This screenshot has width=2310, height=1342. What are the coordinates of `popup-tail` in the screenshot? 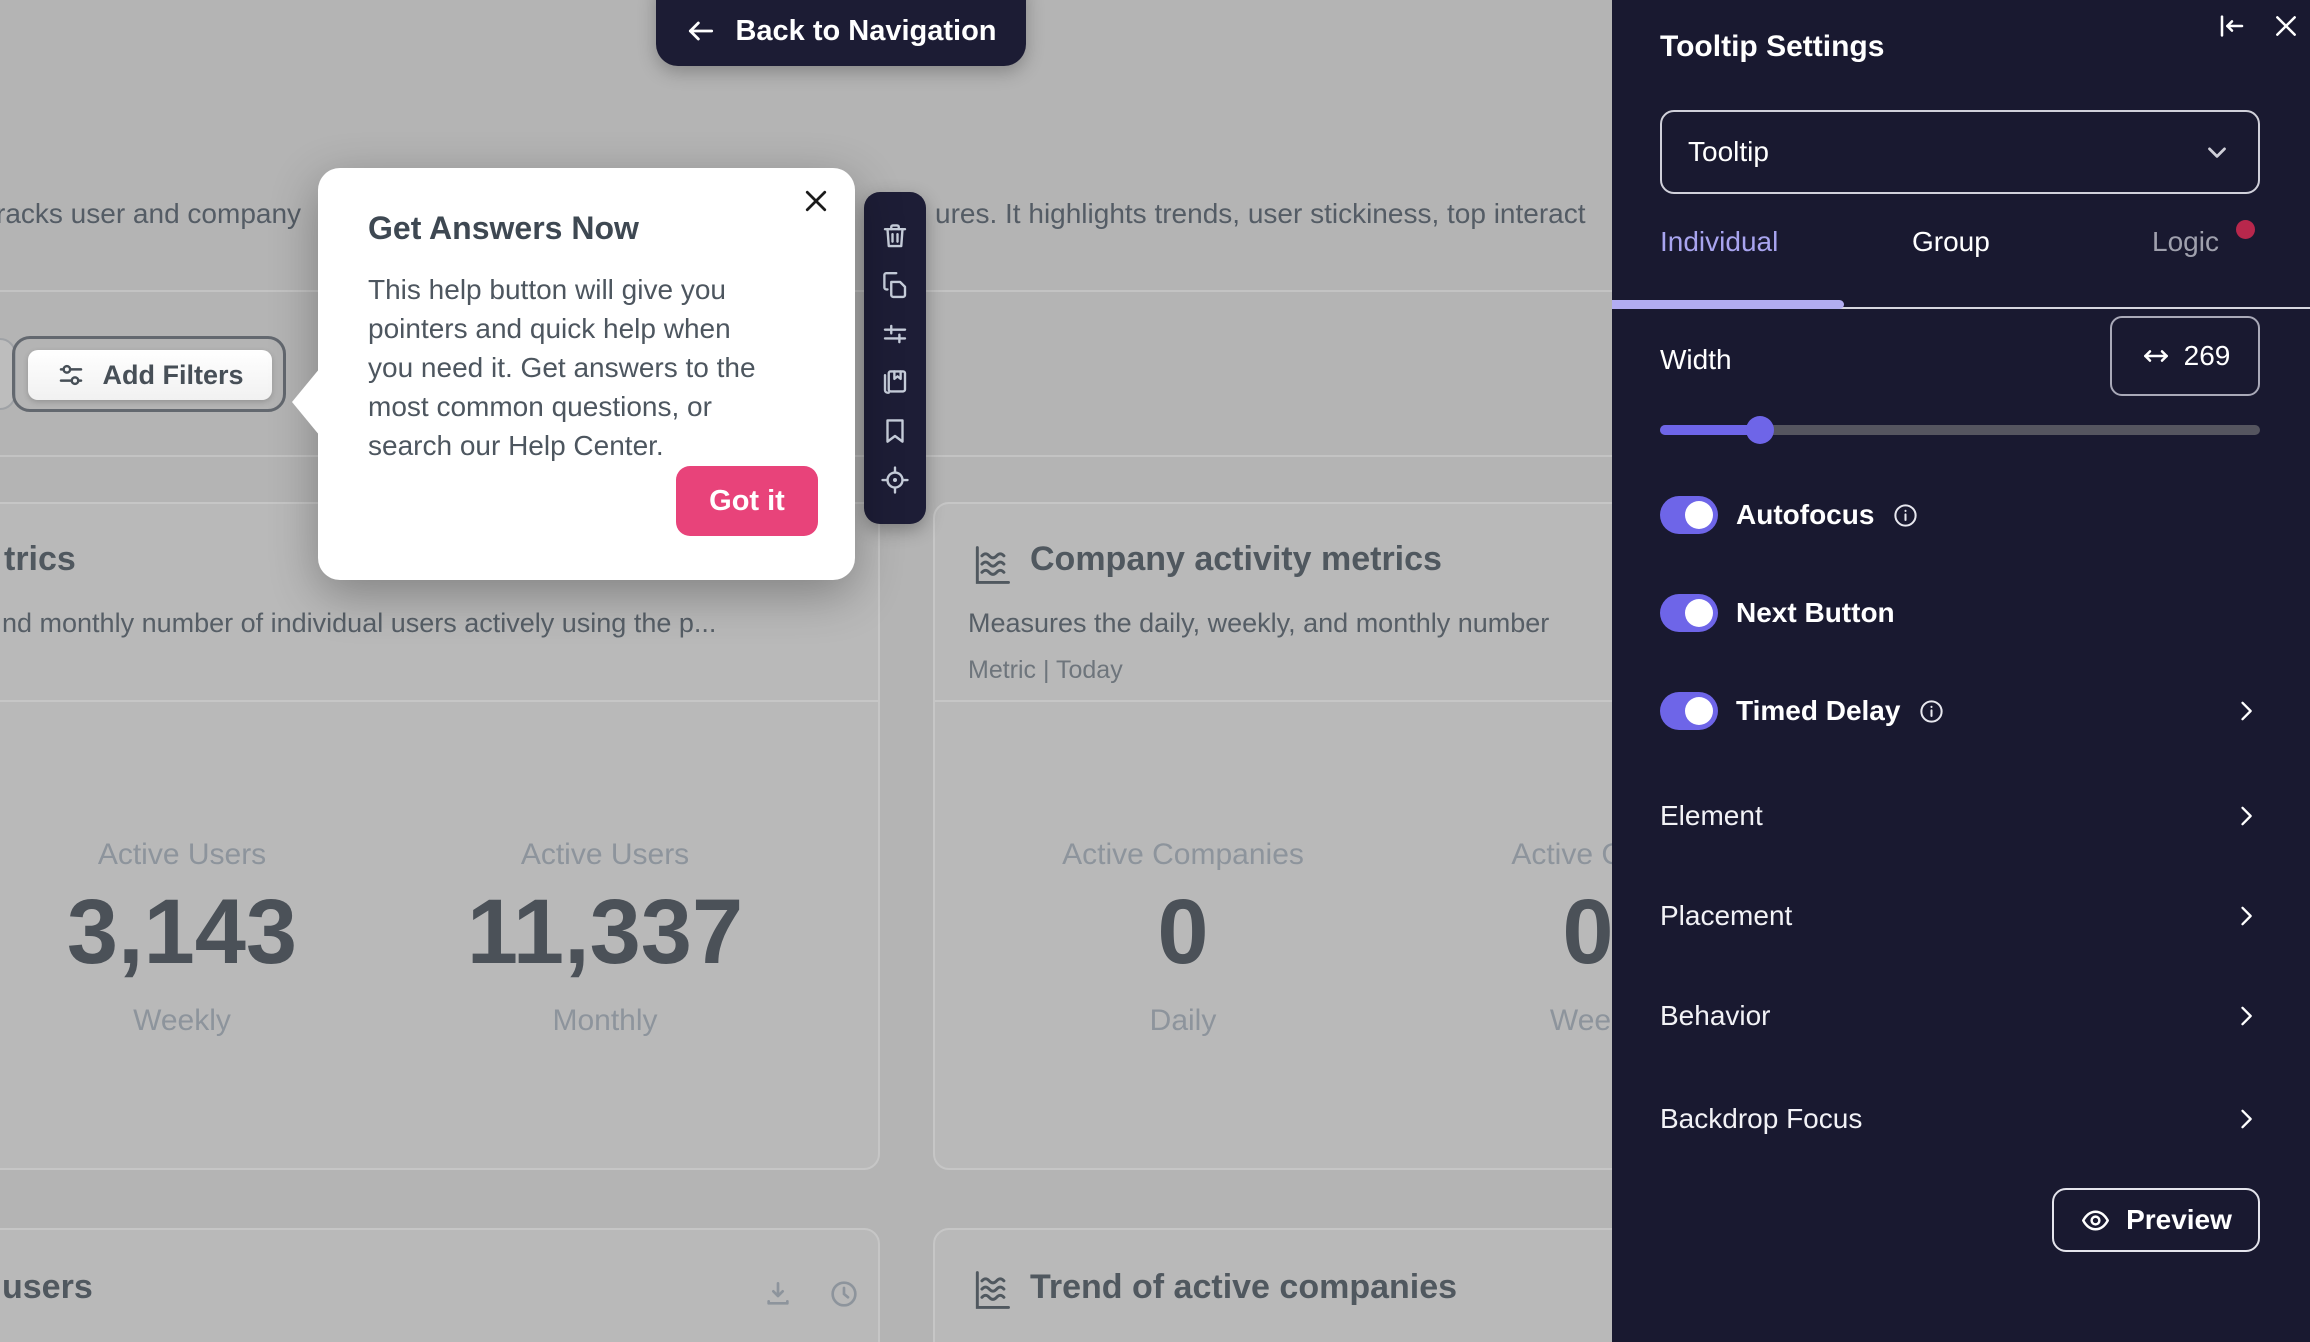 It's located at (306, 402).